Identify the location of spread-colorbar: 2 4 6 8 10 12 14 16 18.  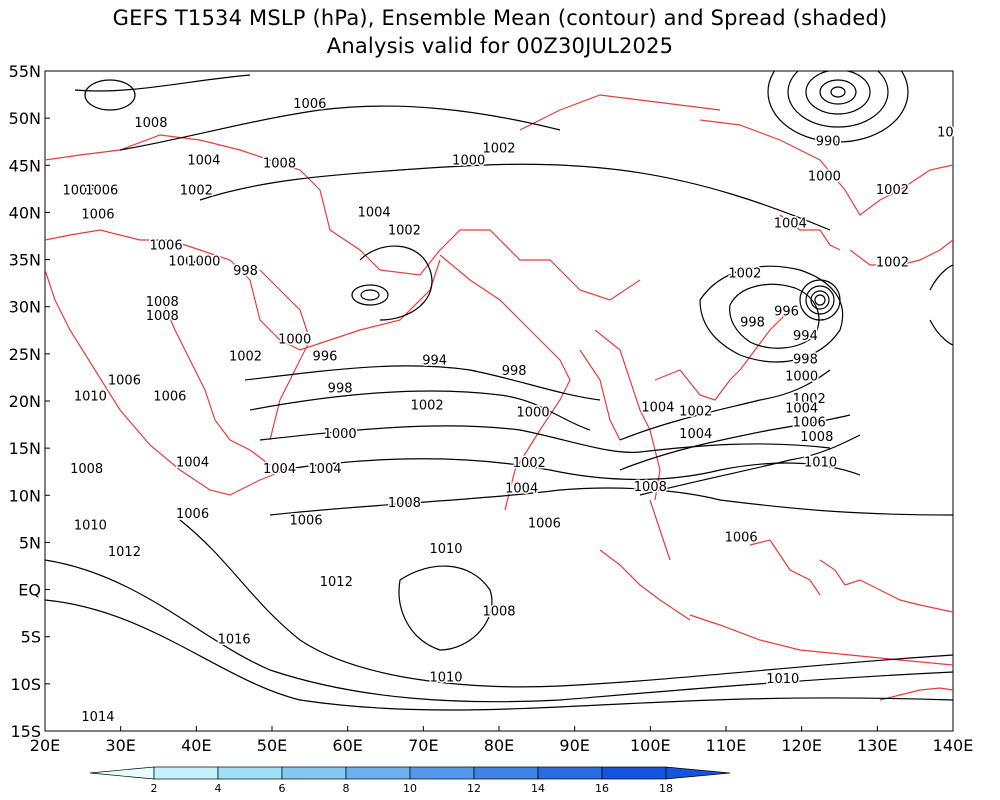
(410, 780).